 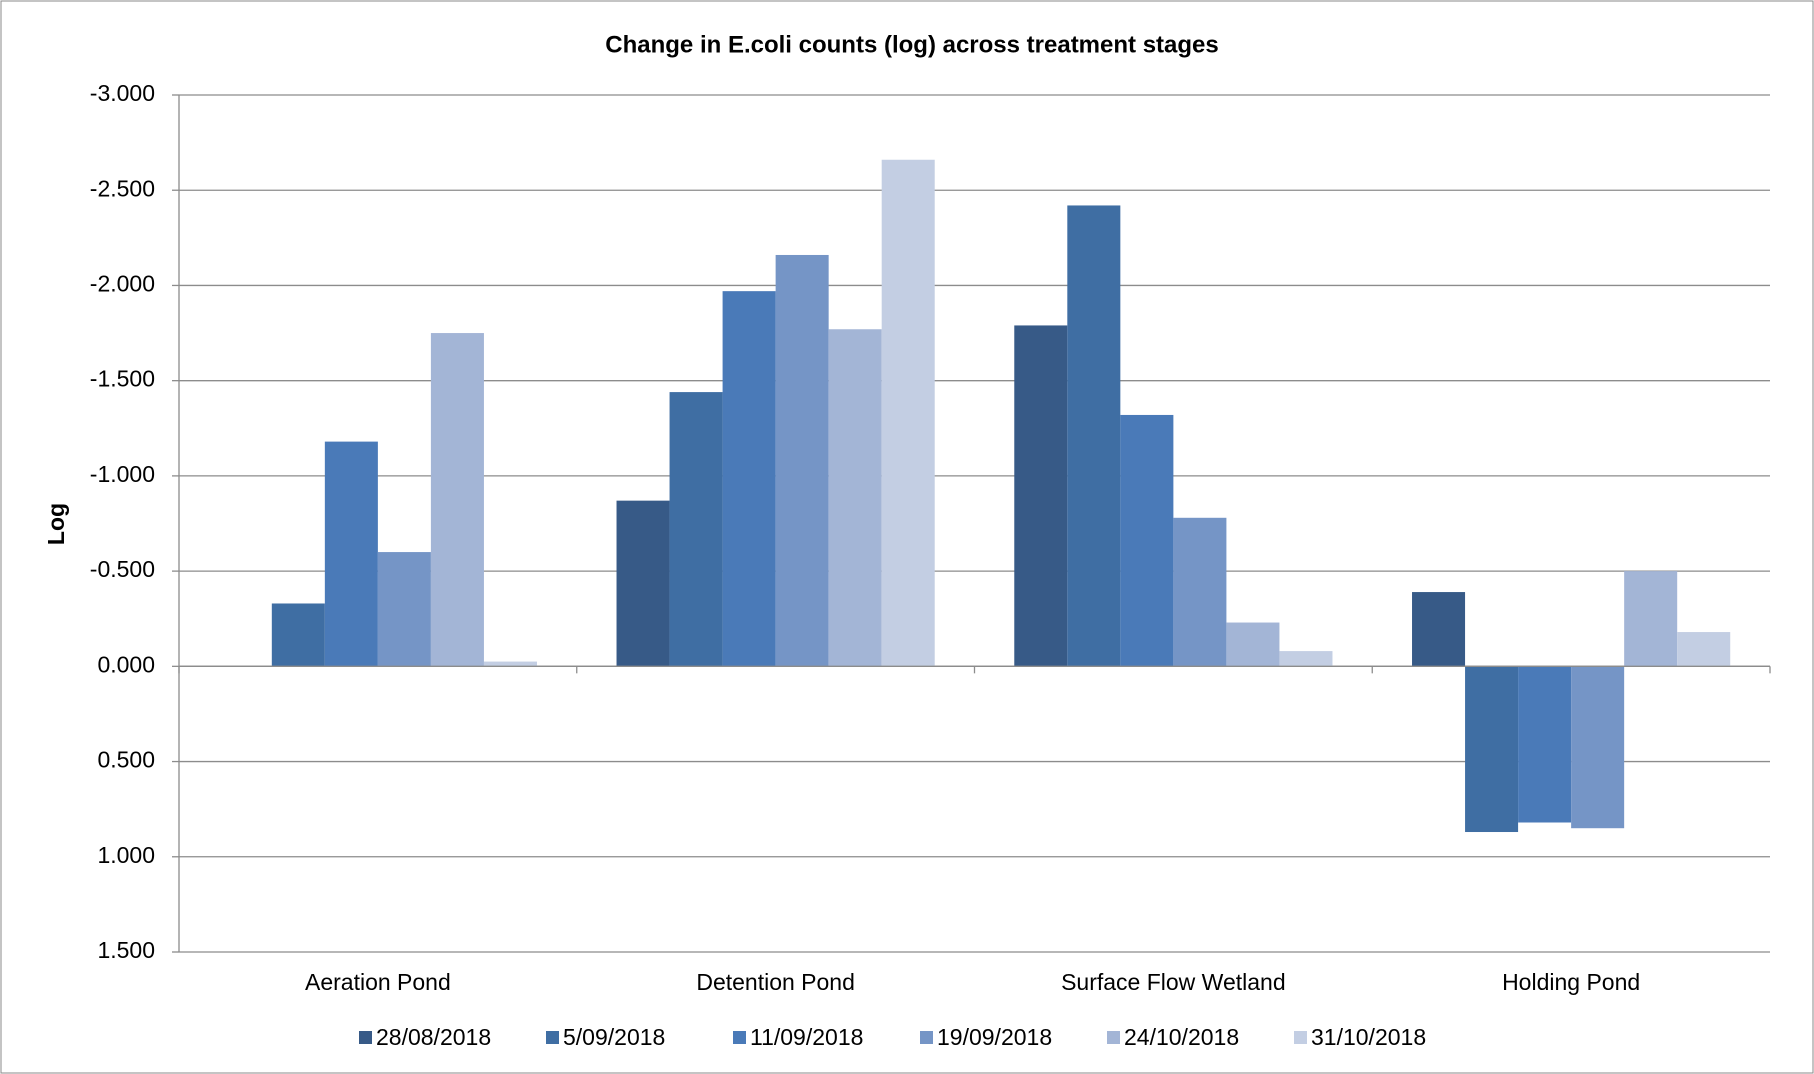 What do you see at coordinates (122, 188) in the screenshot?
I see `y-tick-label: -2.500` at bounding box center [122, 188].